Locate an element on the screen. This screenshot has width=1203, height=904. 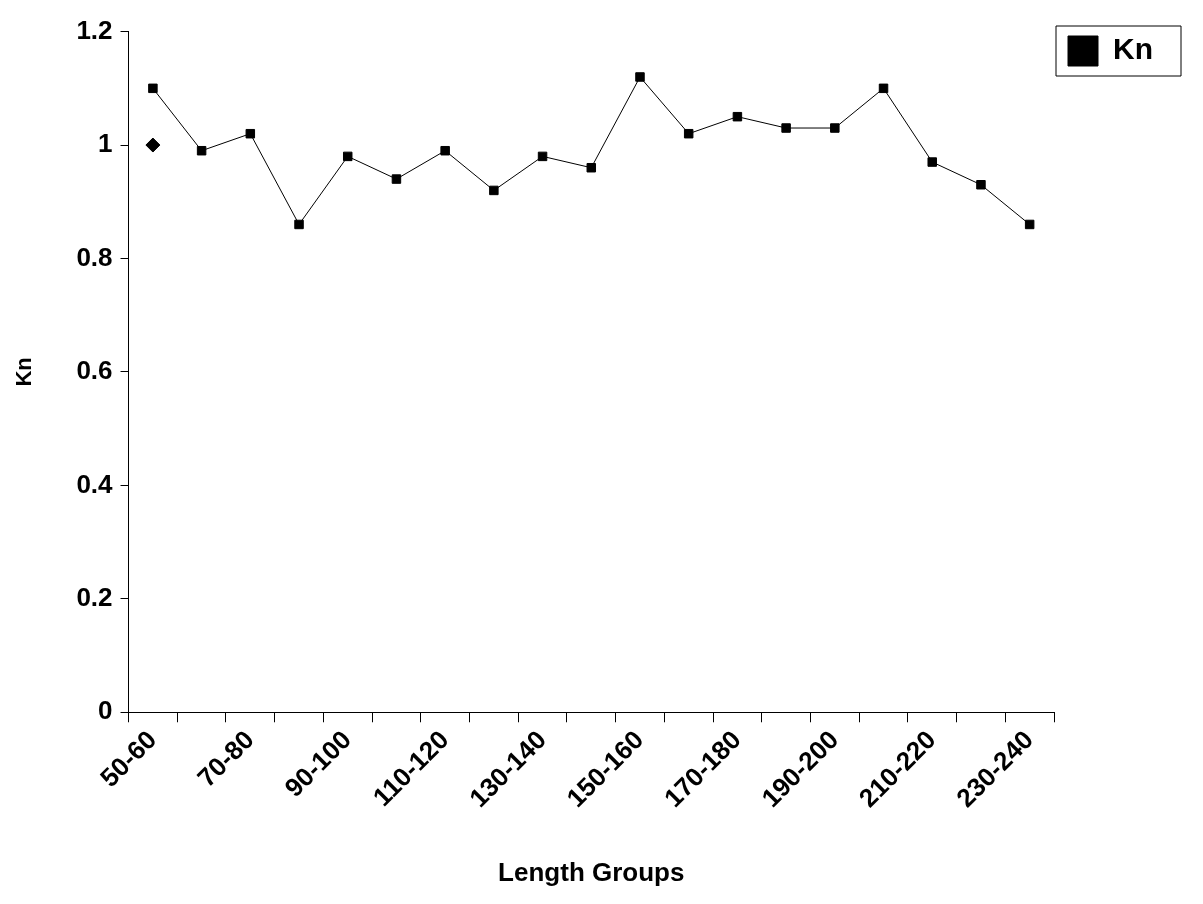
x-axis-title: Length Groups is located at coordinates (591, 871).